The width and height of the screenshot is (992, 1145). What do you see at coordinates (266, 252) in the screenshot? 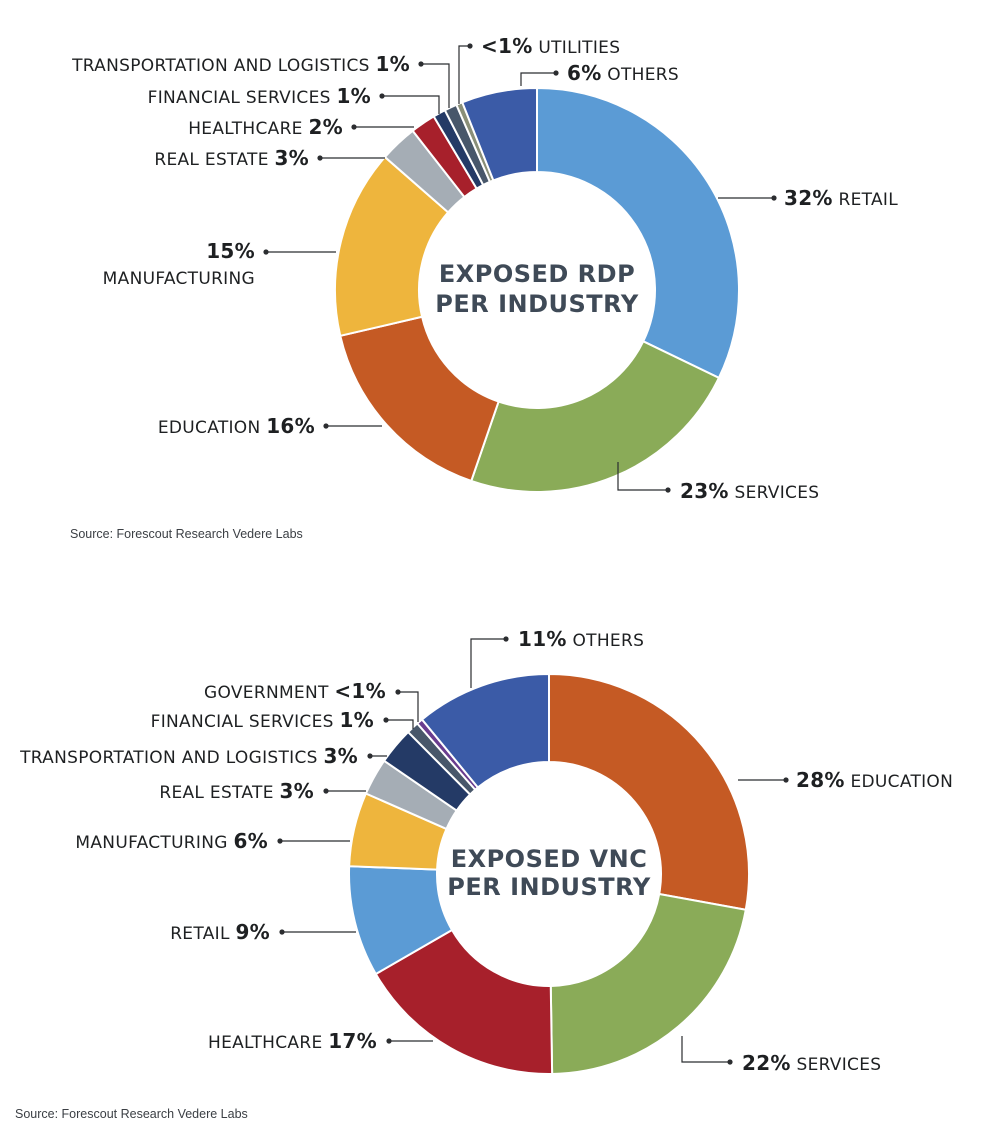
I see `rdp-leader-dot-manufacturing` at bounding box center [266, 252].